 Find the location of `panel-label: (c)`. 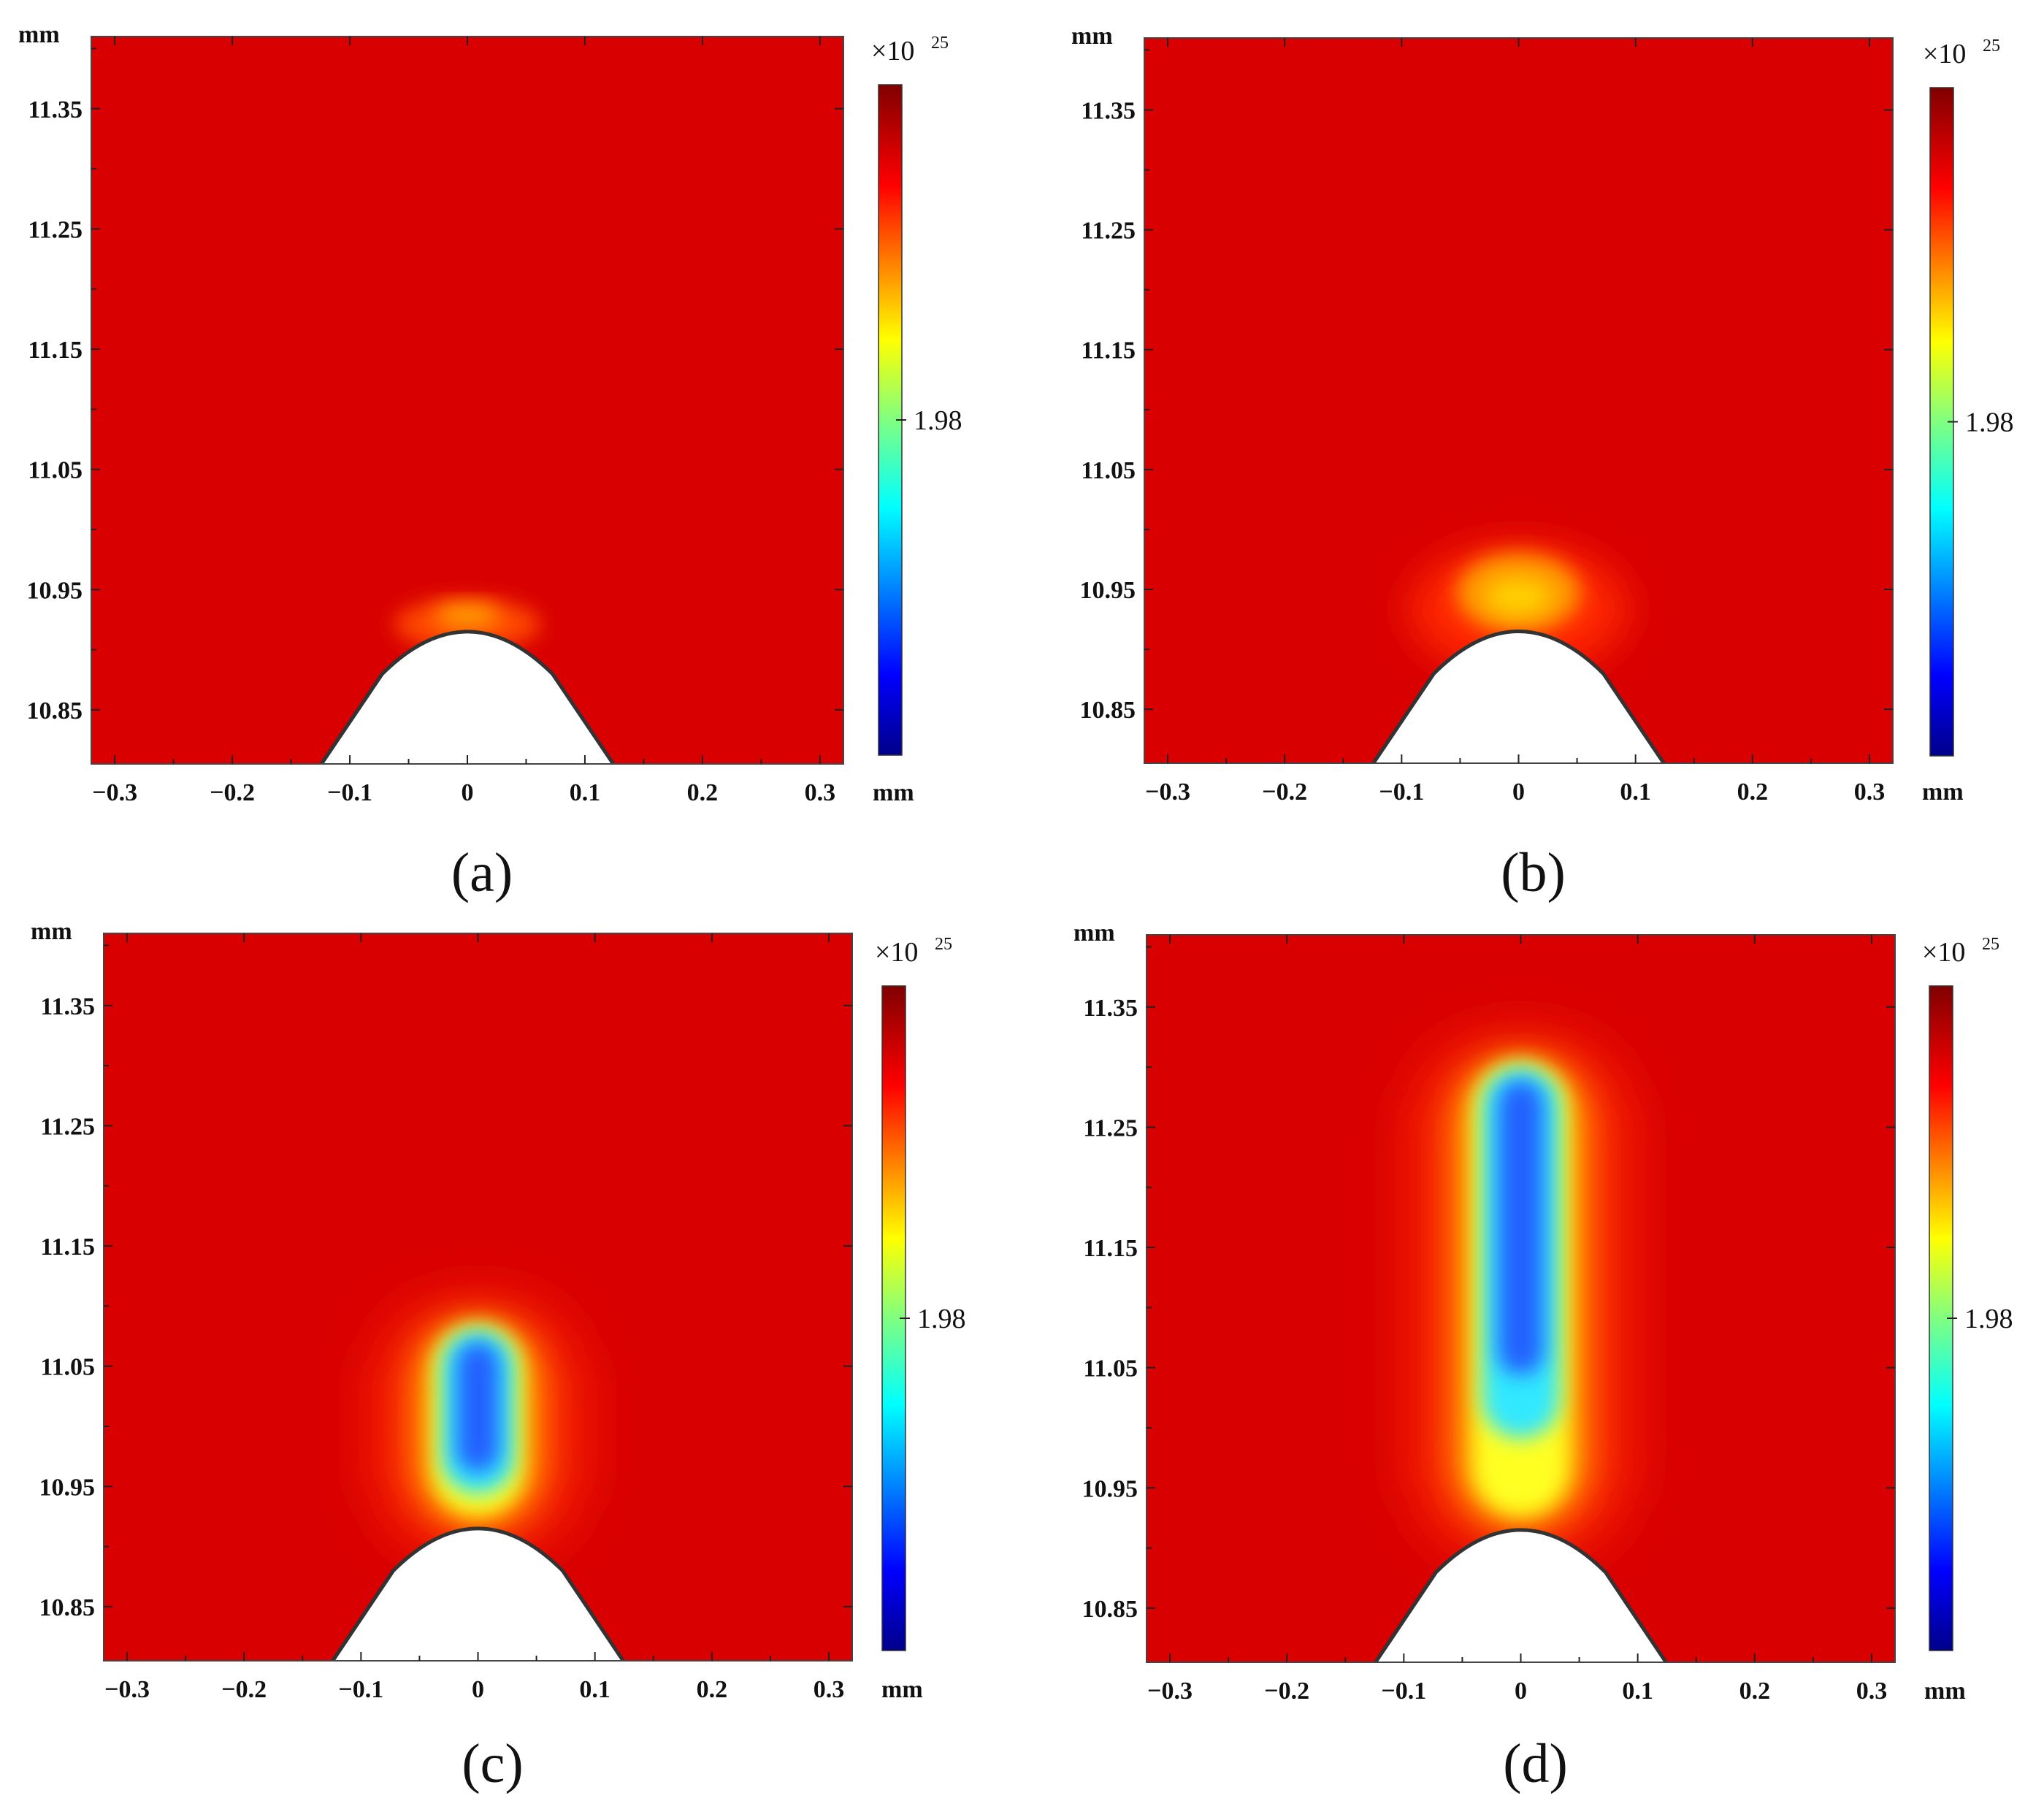

panel-label: (c) is located at coordinates (492, 1763).